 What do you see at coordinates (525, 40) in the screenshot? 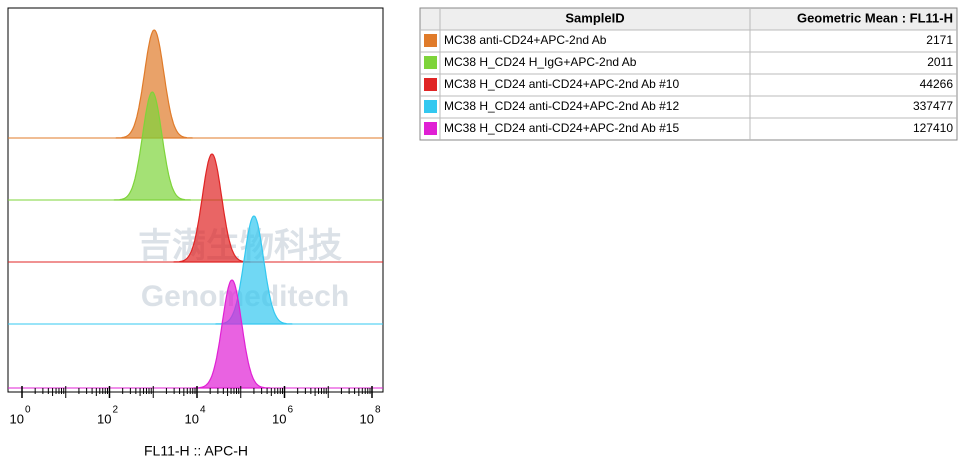
I see `sample-id: MC38 anti-CD24+APC-2nd Ab` at bounding box center [525, 40].